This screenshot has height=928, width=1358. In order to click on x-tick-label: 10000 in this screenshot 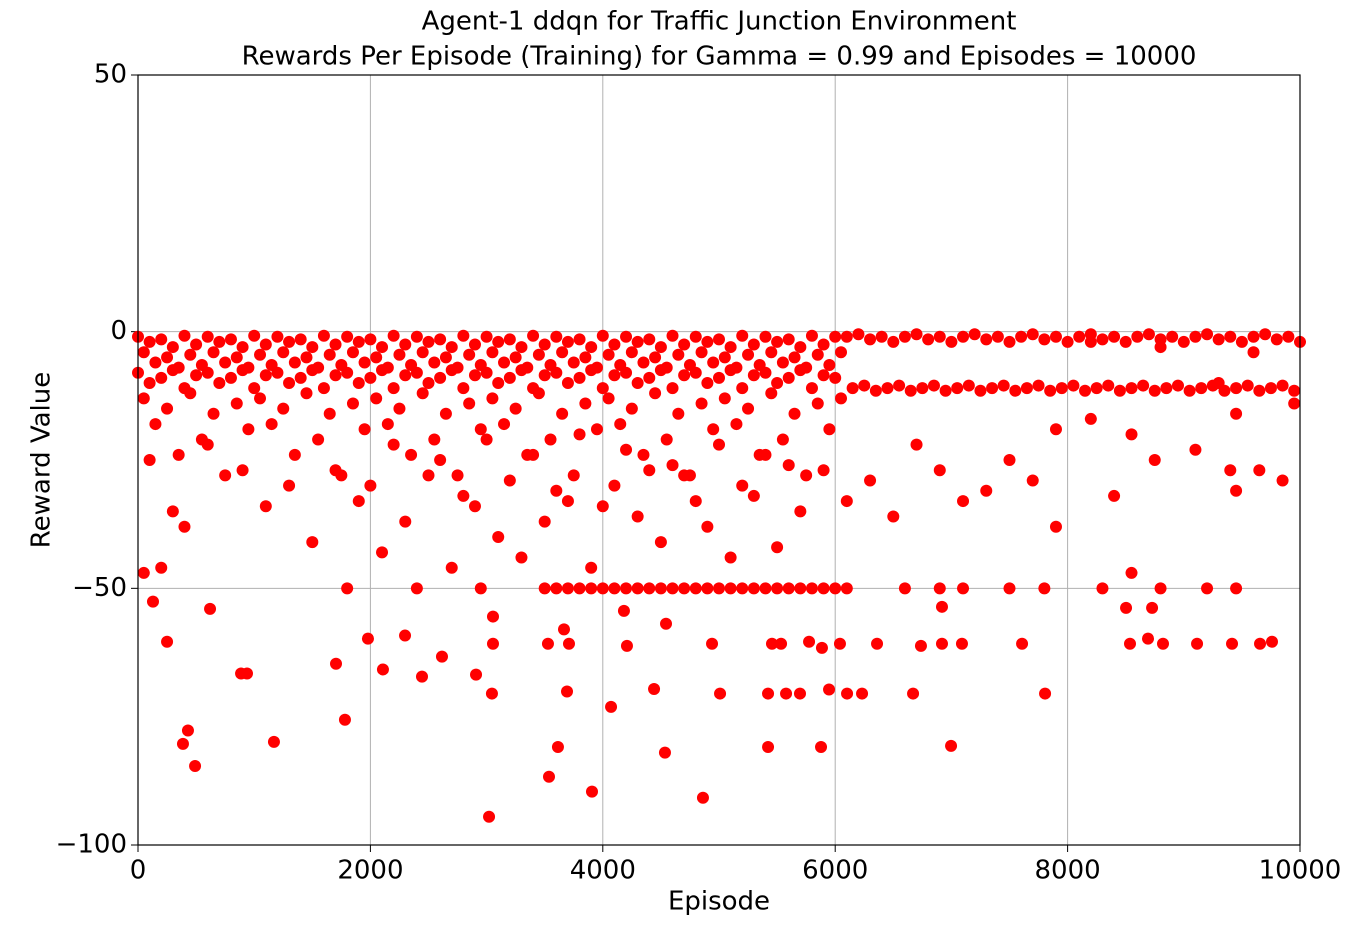, I will do `click(1300, 871)`.